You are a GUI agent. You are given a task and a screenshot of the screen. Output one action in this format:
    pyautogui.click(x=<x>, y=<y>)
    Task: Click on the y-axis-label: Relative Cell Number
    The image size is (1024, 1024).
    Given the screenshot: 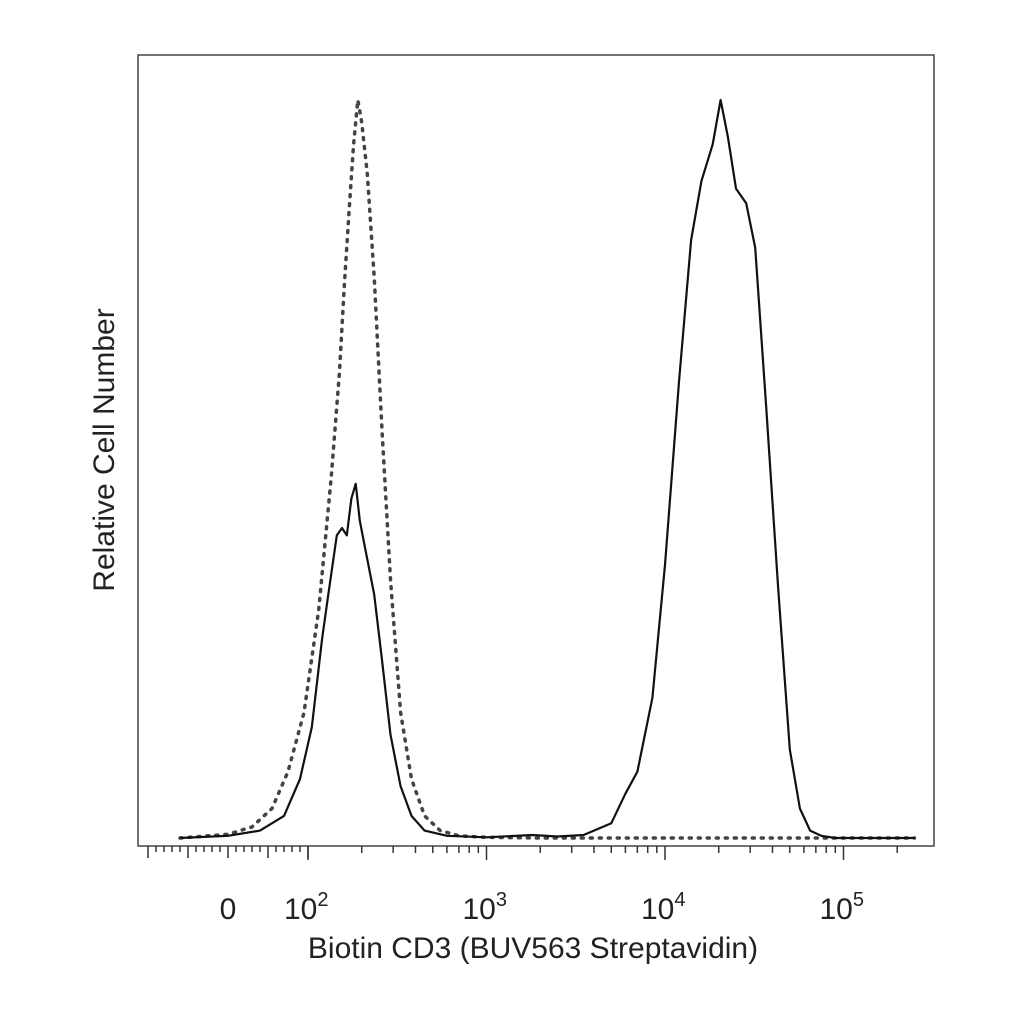 What is the action you would take?
    pyautogui.click(x=104, y=449)
    